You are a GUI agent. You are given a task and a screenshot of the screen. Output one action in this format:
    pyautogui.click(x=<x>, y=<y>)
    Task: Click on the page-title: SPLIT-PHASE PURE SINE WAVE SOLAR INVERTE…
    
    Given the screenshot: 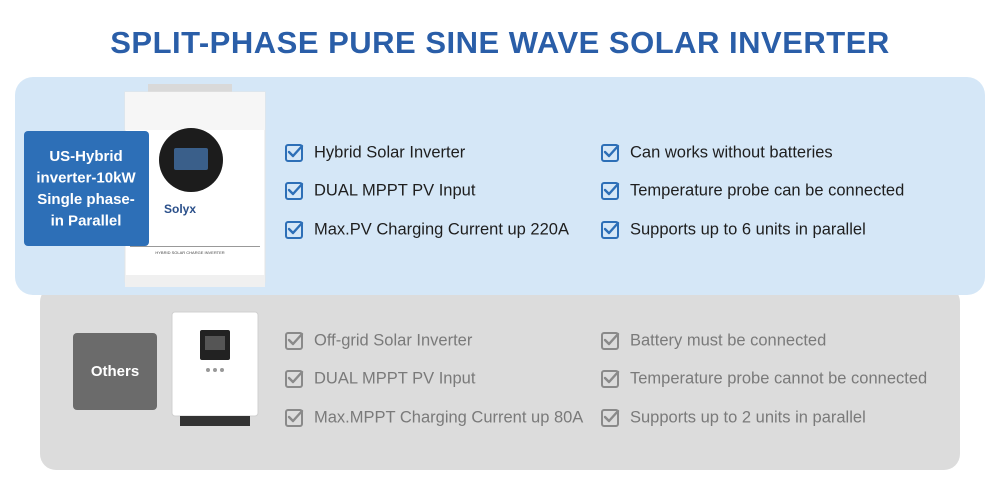 What is the action you would take?
    pyautogui.click(x=500, y=42)
    